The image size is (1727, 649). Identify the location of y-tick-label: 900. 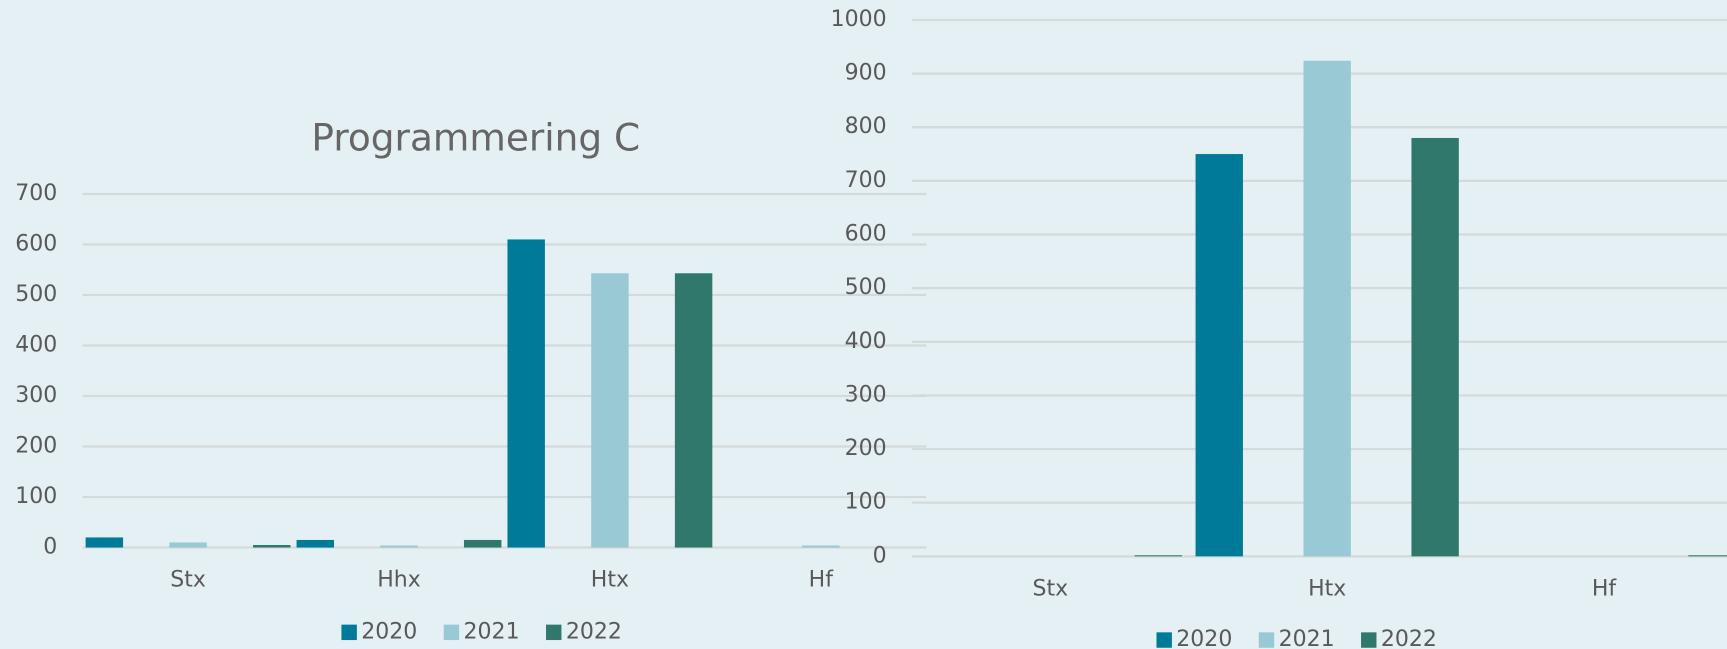
(866, 73).